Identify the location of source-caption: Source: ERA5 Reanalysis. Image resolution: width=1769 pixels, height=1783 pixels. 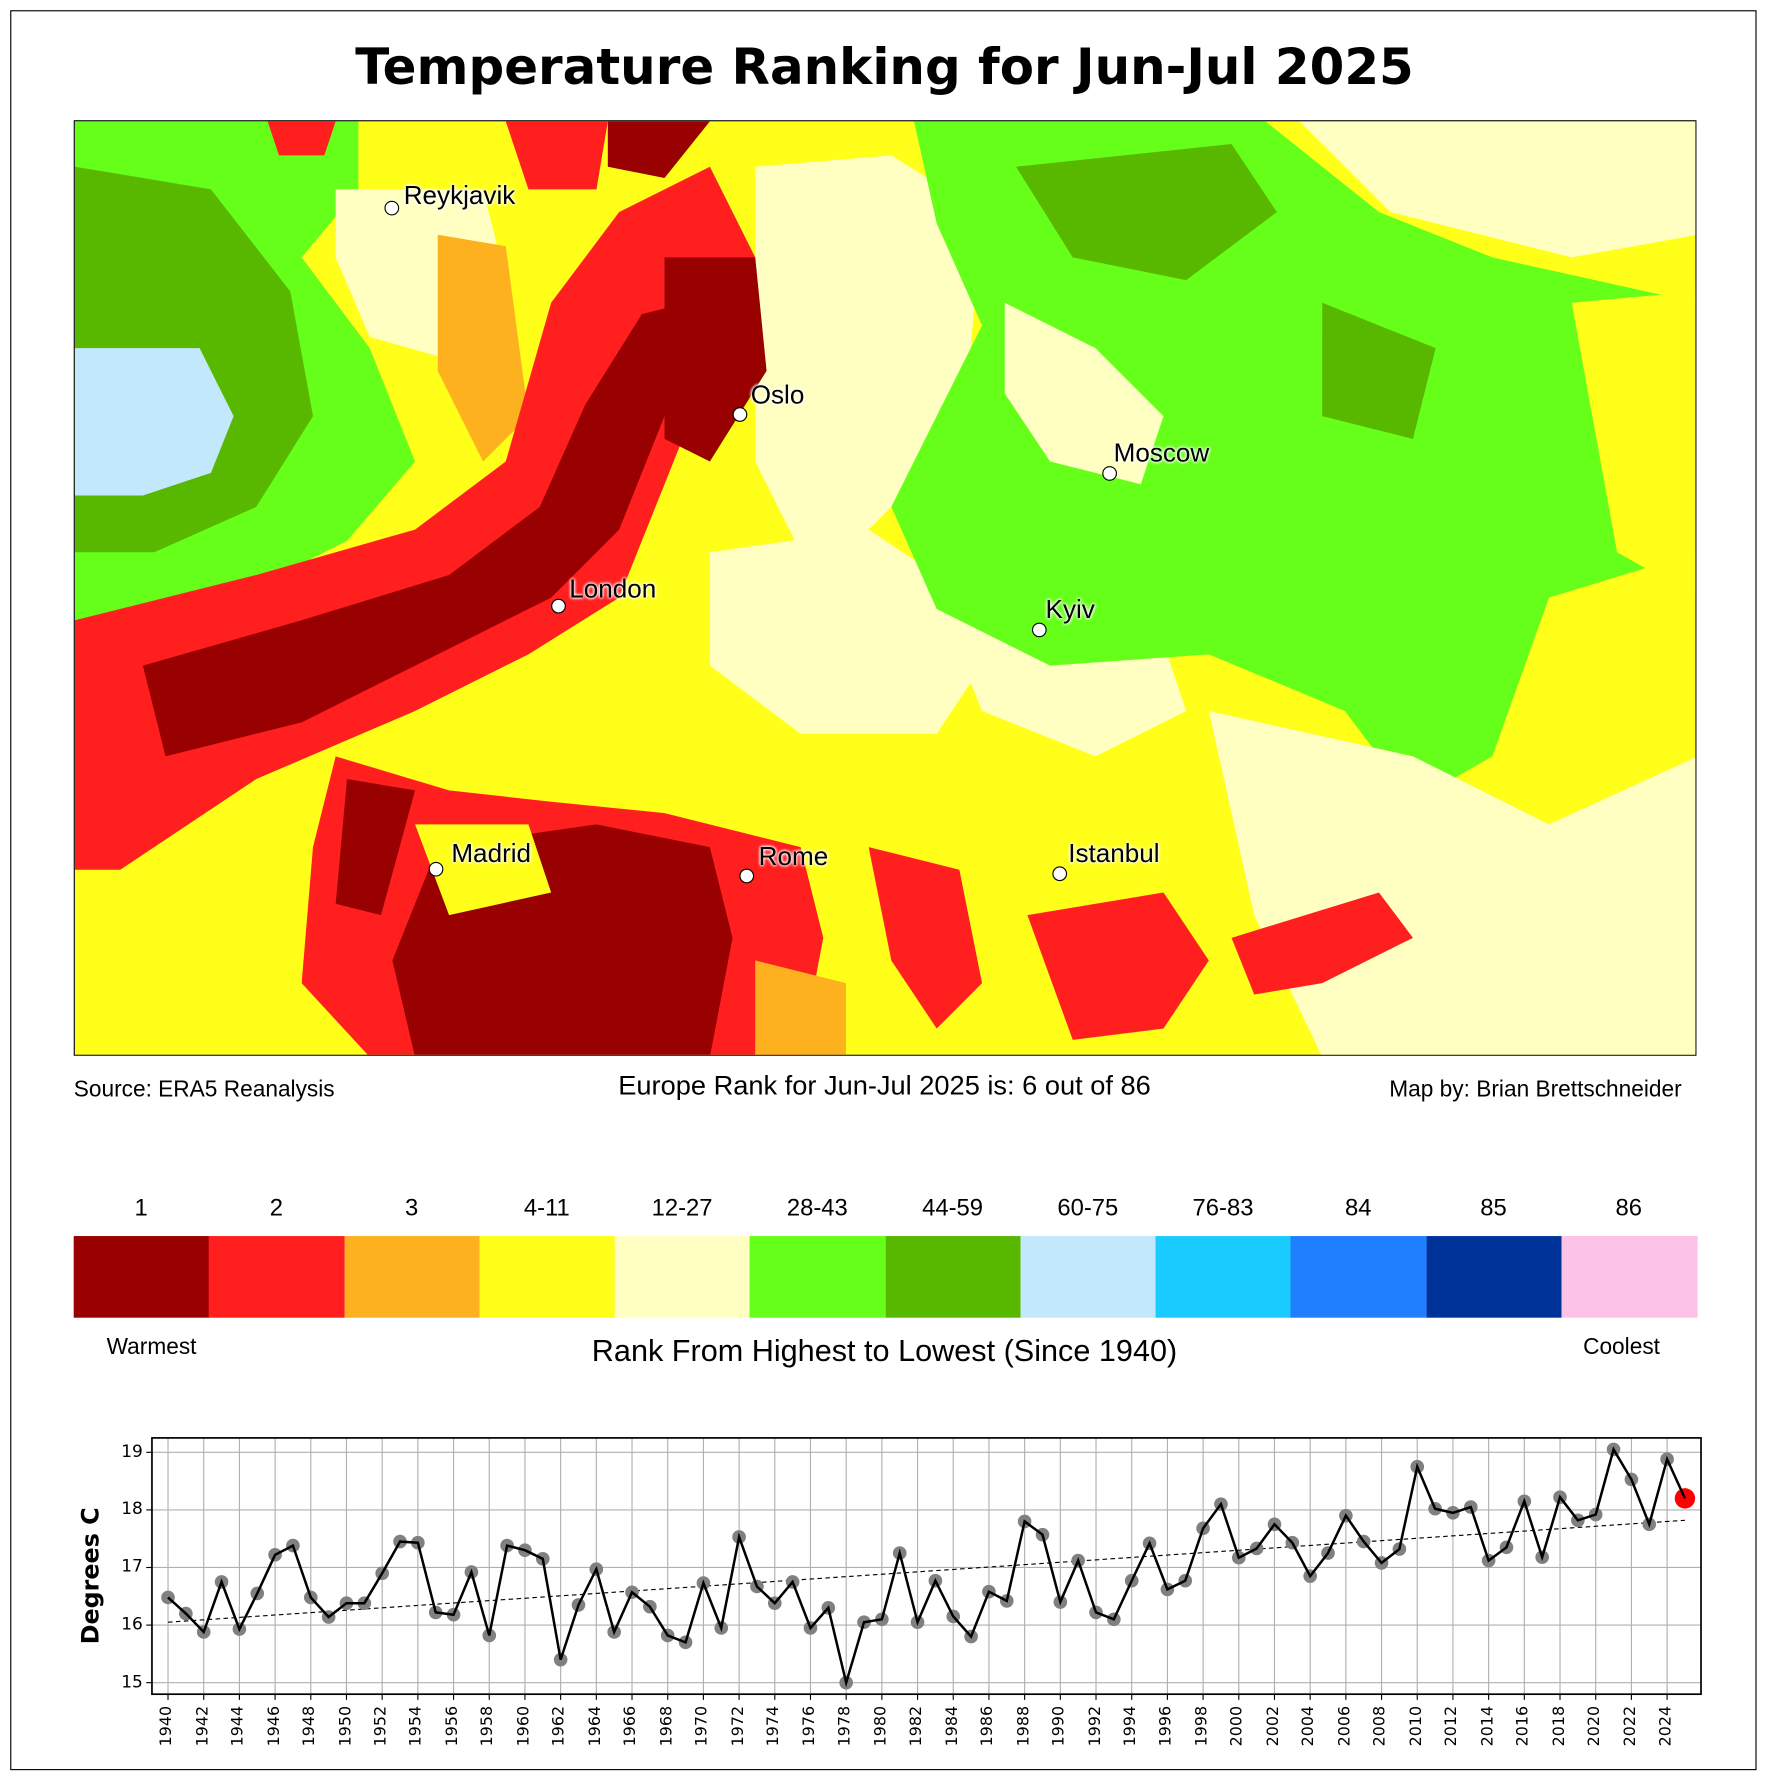
(204, 1090).